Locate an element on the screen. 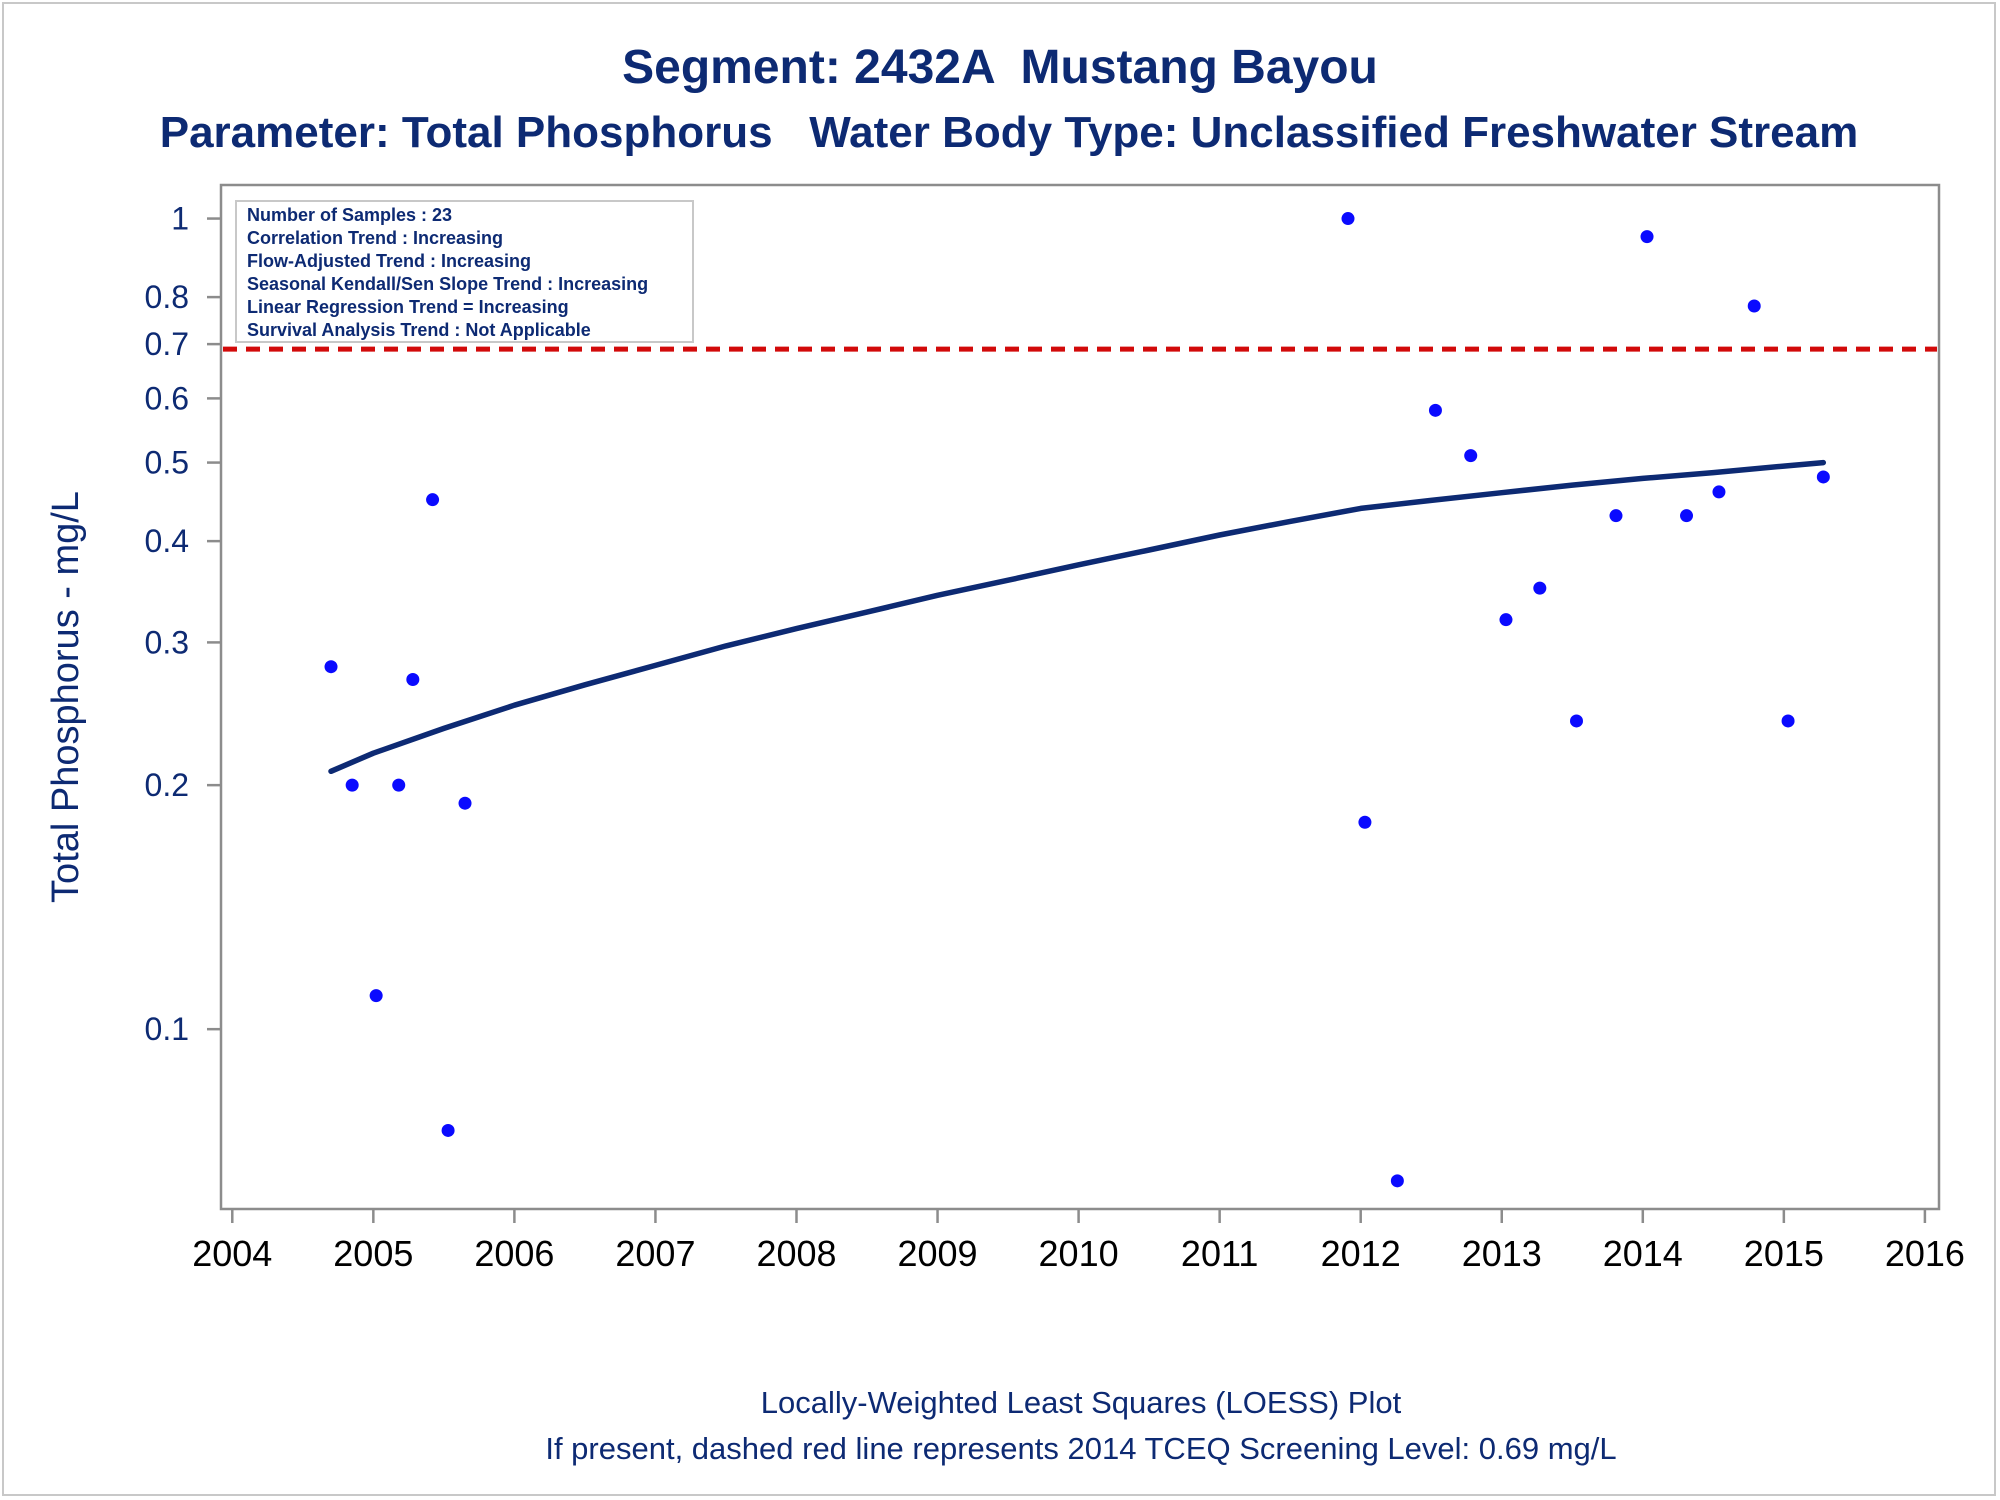 The width and height of the screenshot is (2000, 1500). x-tick-label: 2008 is located at coordinates (796, 1253).